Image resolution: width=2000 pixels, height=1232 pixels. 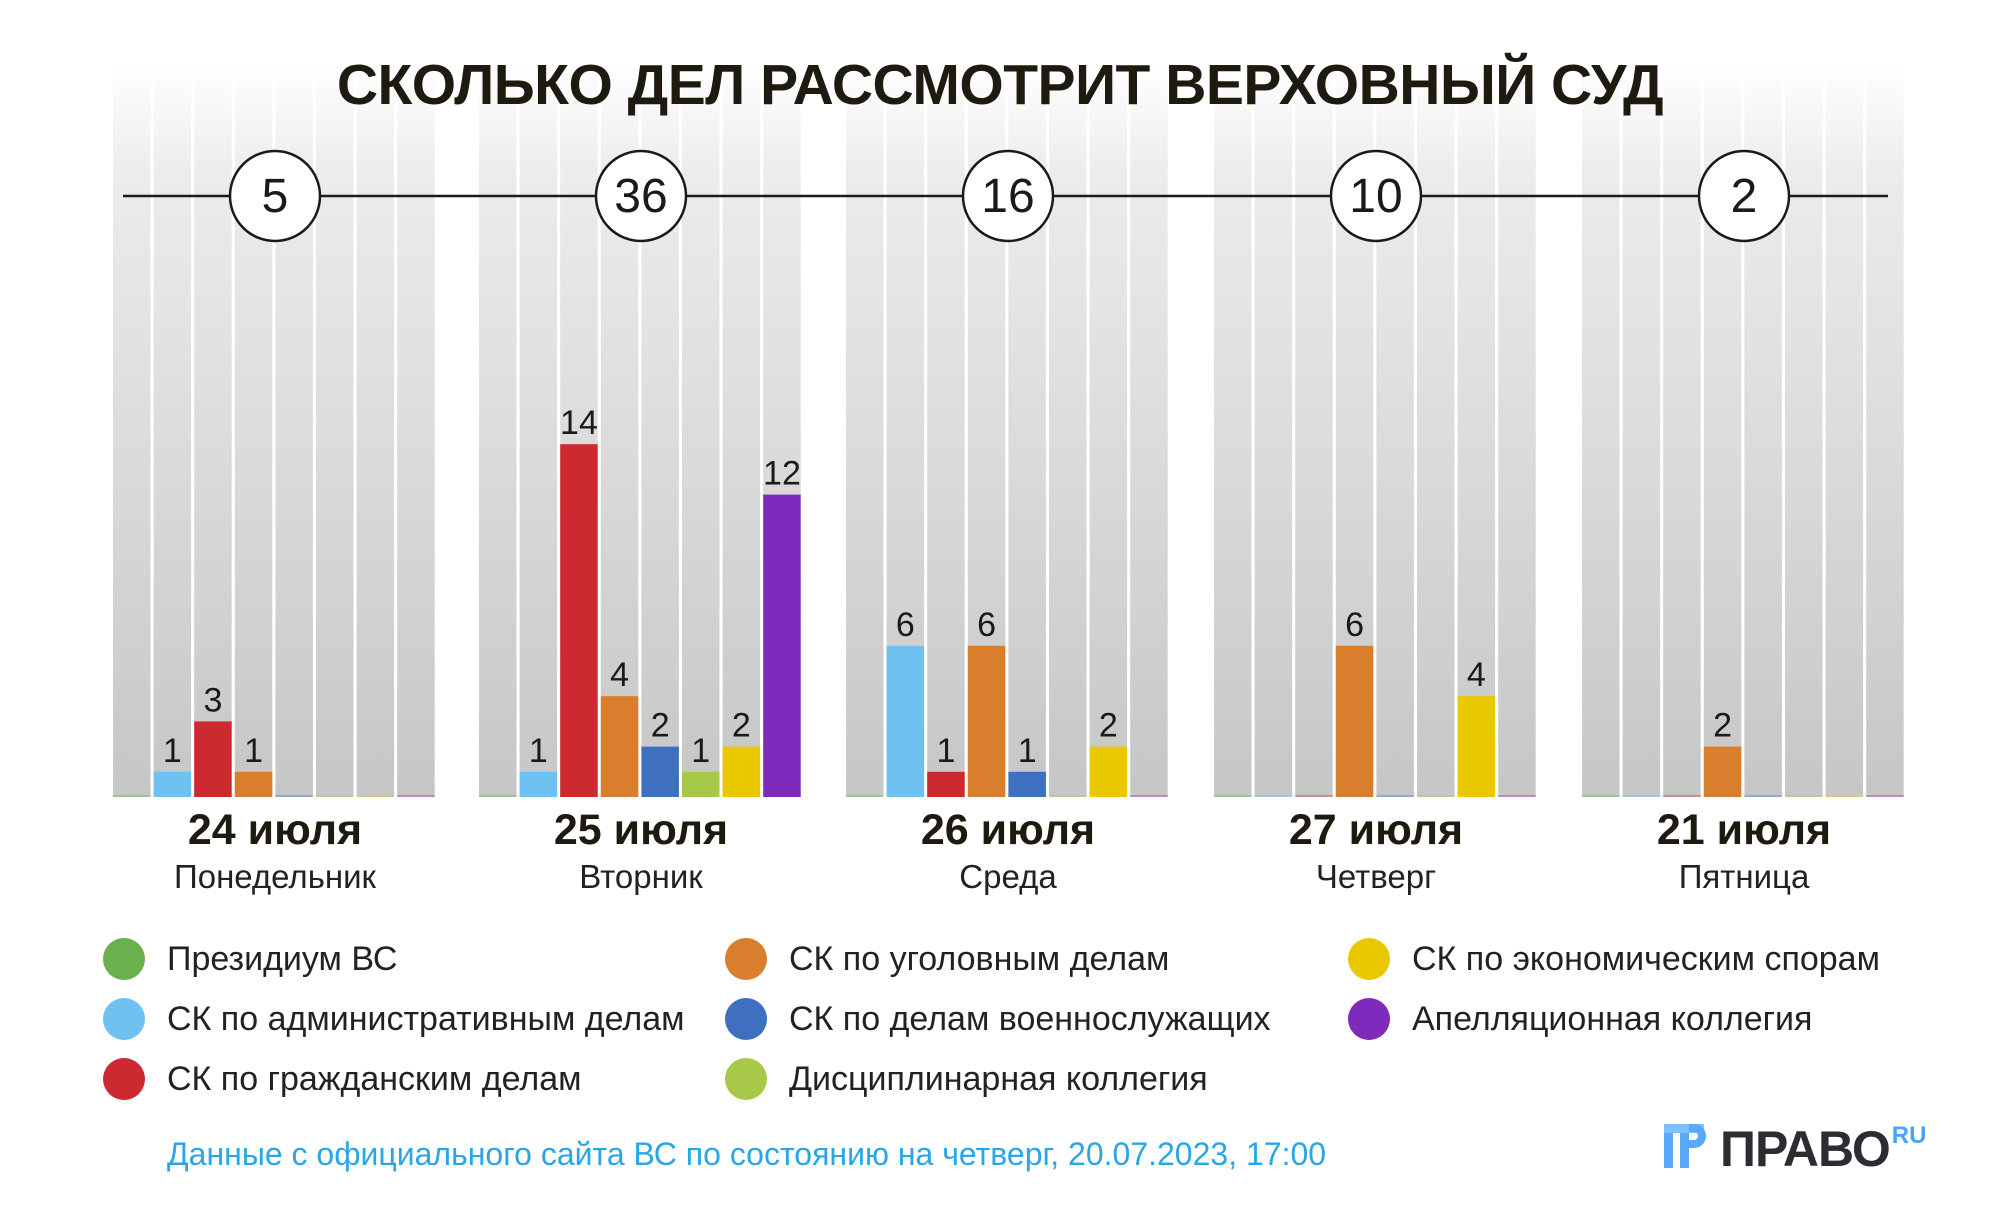 I want to click on legend-item: СК по административным делам, so click(x=394, y=1019).